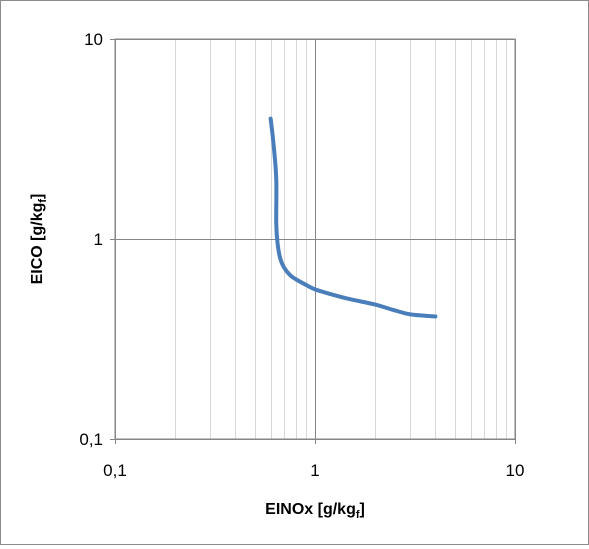 This screenshot has width=589, height=549. Describe the element at coordinates (314, 470) in the screenshot. I see `x-tick-label: 1` at that location.